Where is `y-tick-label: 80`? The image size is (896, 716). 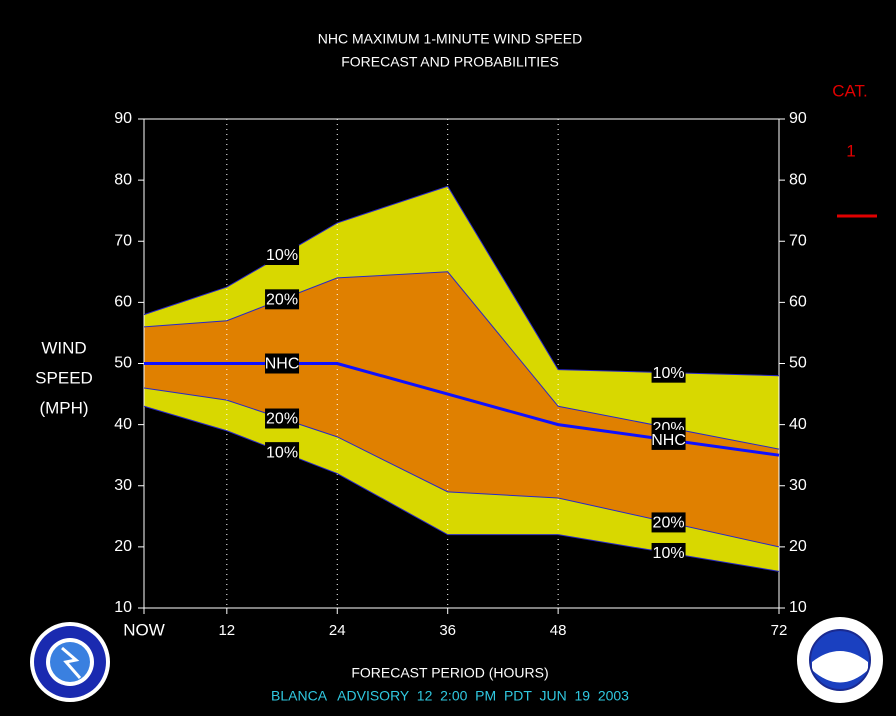 y-tick-label: 80 is located at coordinates (123, 179).